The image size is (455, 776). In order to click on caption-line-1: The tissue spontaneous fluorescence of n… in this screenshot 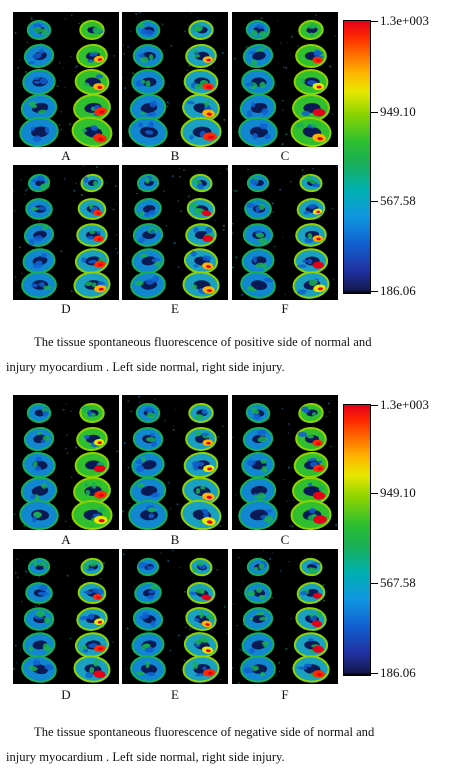, I will do `click(204, 732)`.